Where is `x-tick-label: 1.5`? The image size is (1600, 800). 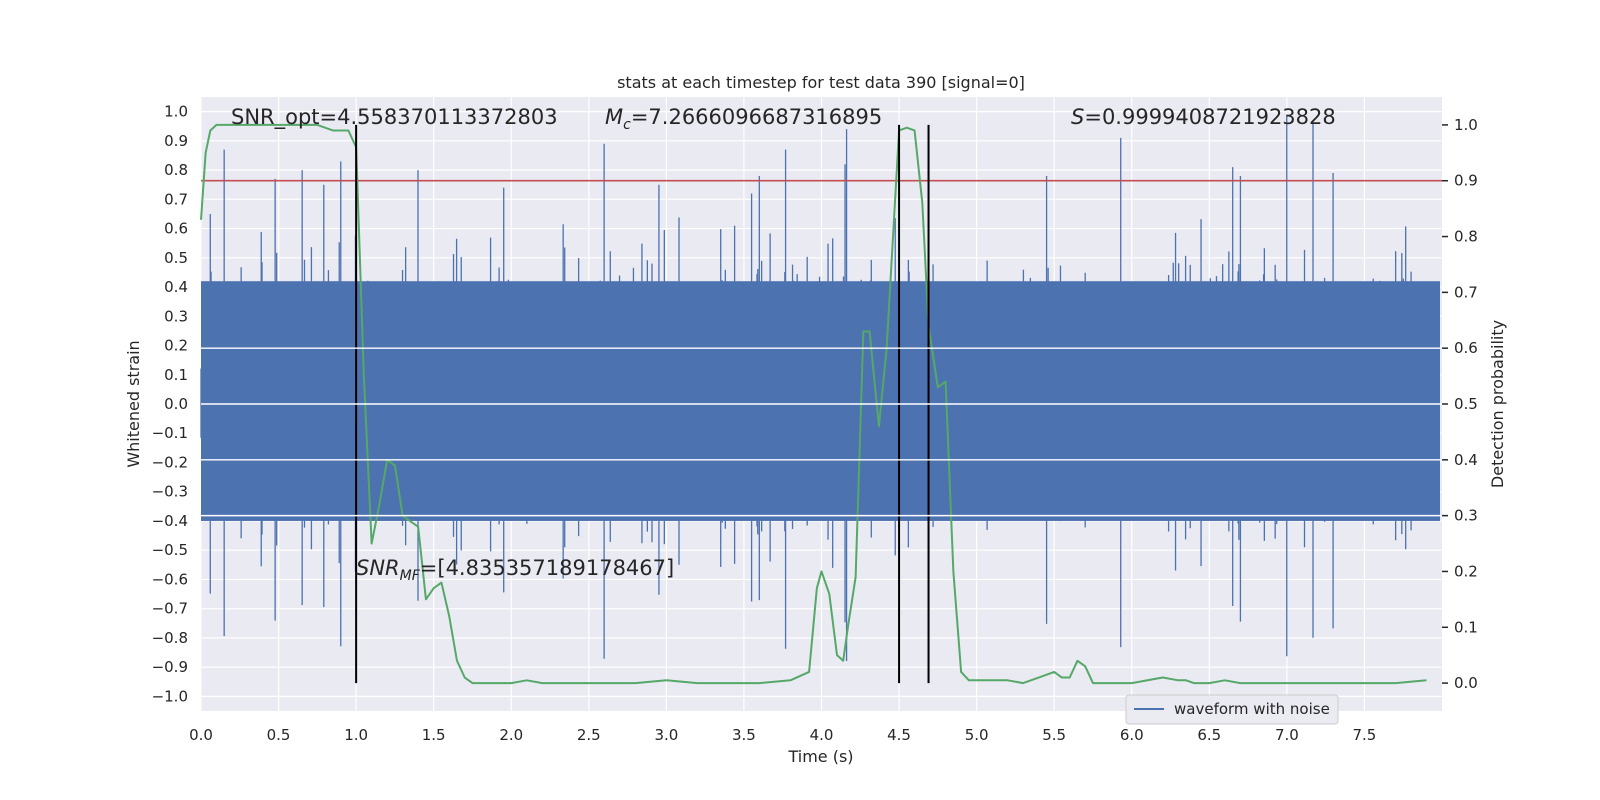
x-tick-label: 1.5 is located at coordinates (434, 735).